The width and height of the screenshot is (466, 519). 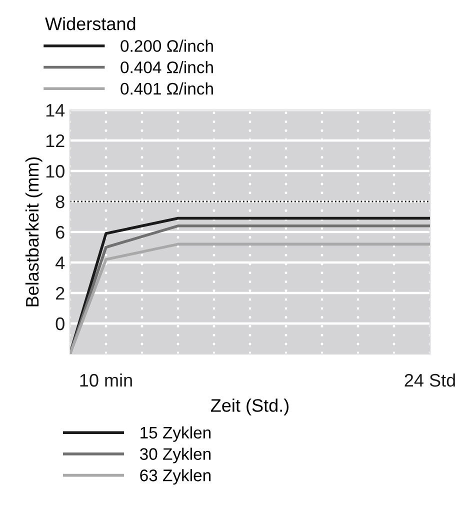 I want to click on text: 15 Zyklen, so click(x=175, y=434).